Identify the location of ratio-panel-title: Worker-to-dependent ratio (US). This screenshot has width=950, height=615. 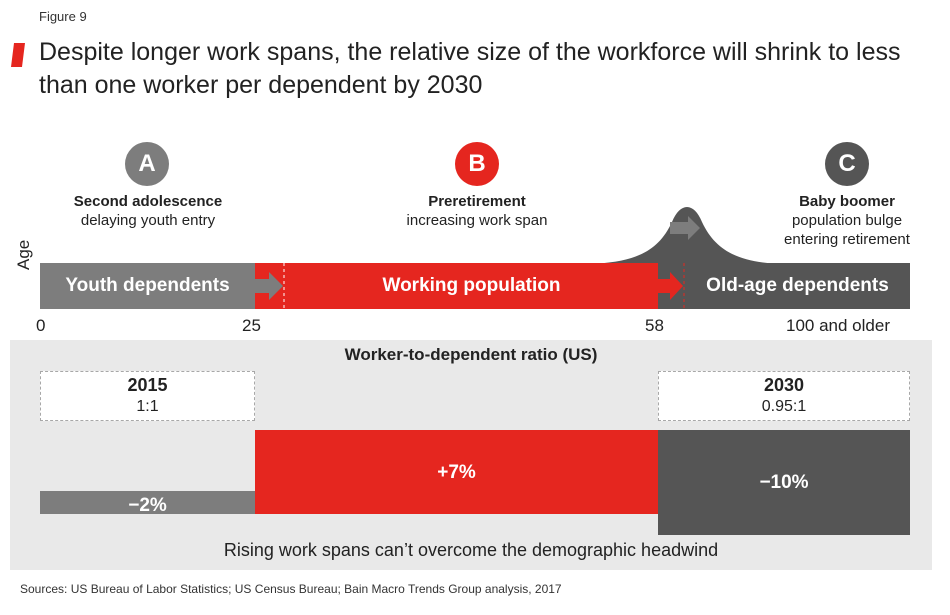
(471, 354).